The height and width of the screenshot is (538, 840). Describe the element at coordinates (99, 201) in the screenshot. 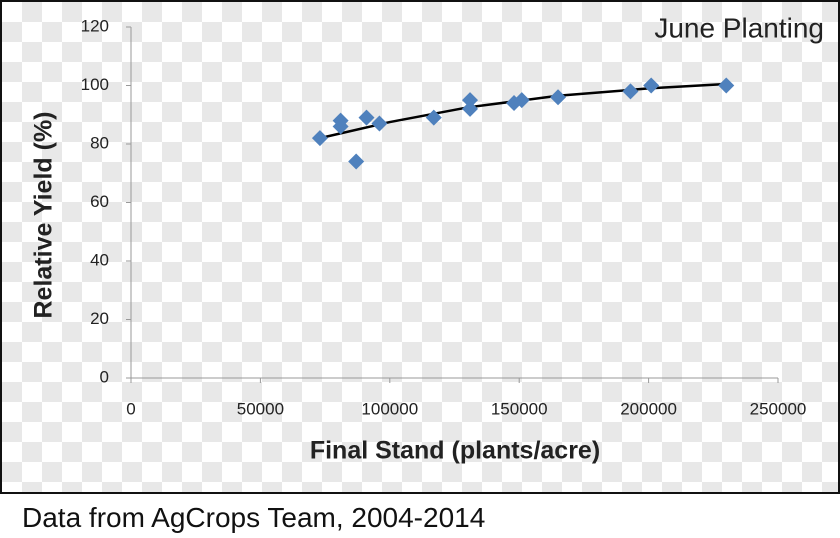

I see `y-tick-label: 60` at that location.